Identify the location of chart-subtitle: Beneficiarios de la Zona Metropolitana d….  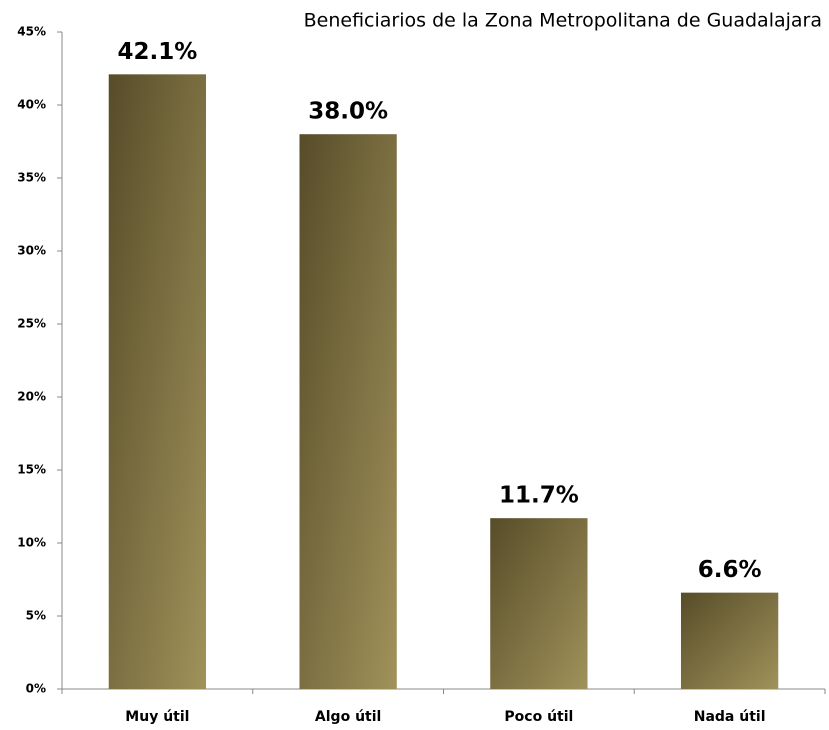
(563, 21).